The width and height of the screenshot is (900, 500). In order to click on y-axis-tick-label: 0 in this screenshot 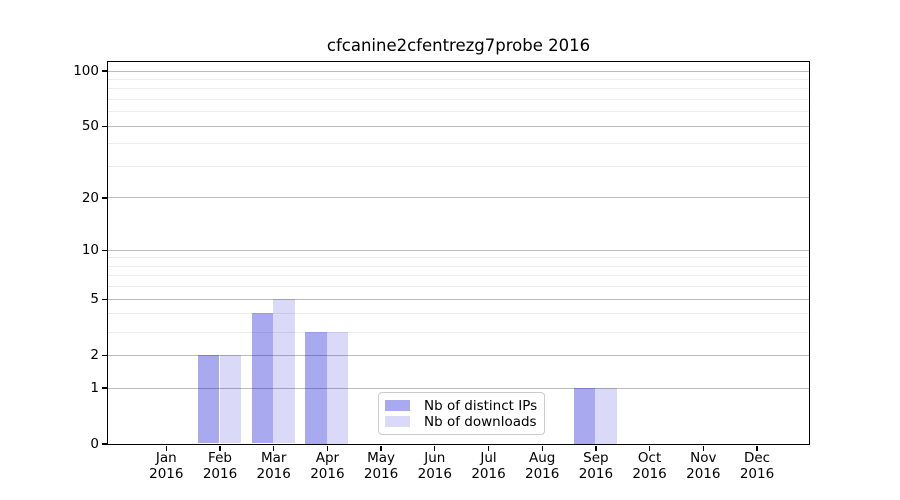, I will do `click(94, 444)`.